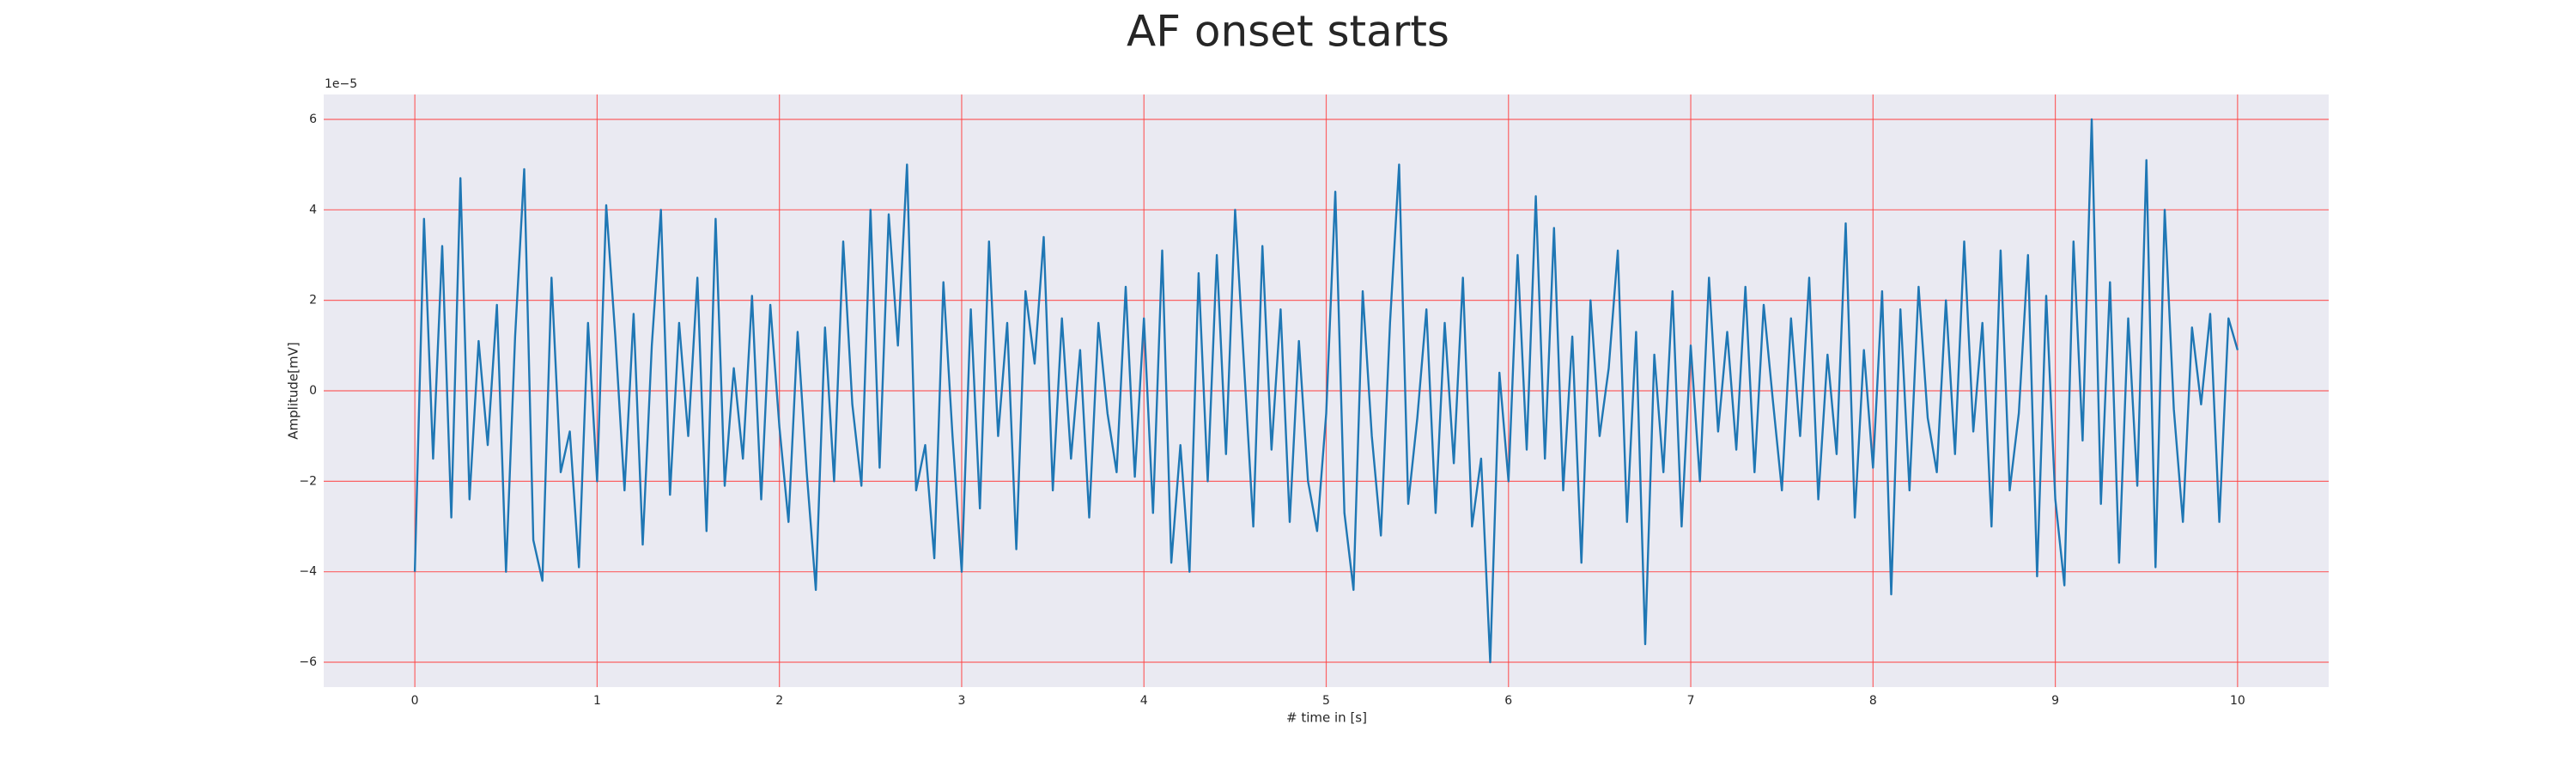 The width and height of the screenshot is (2576, 773). Describe the element at coordinates (308, 481) in the screenshot. I see `y-tick-label: −2` at that location.